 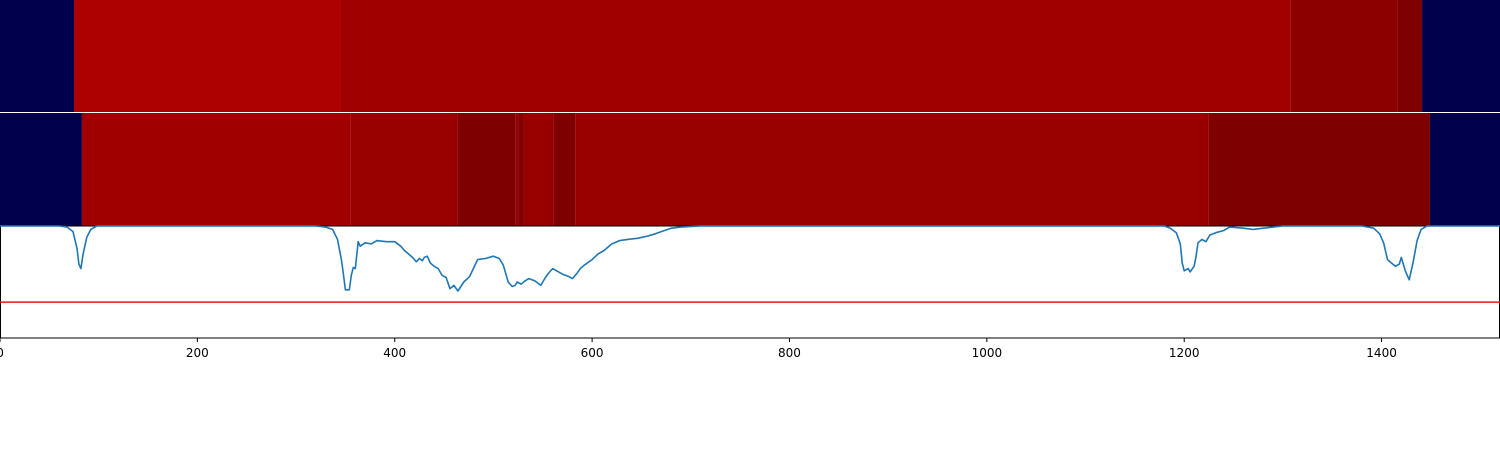 I want to click on x-axis: 0 200 400 600 800 1000 1200 1400, so click(x=698, y=349).